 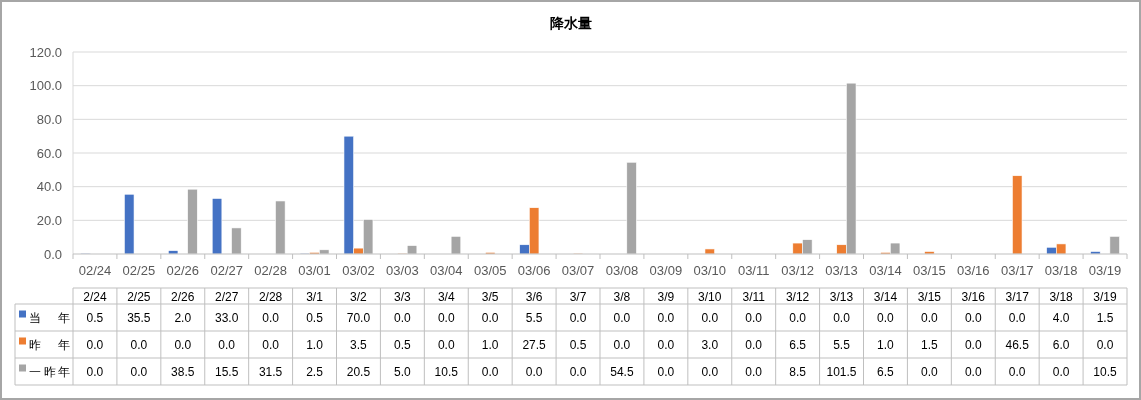 I want to click on x-tick-label: 03/10, so click(x=710, y=270).